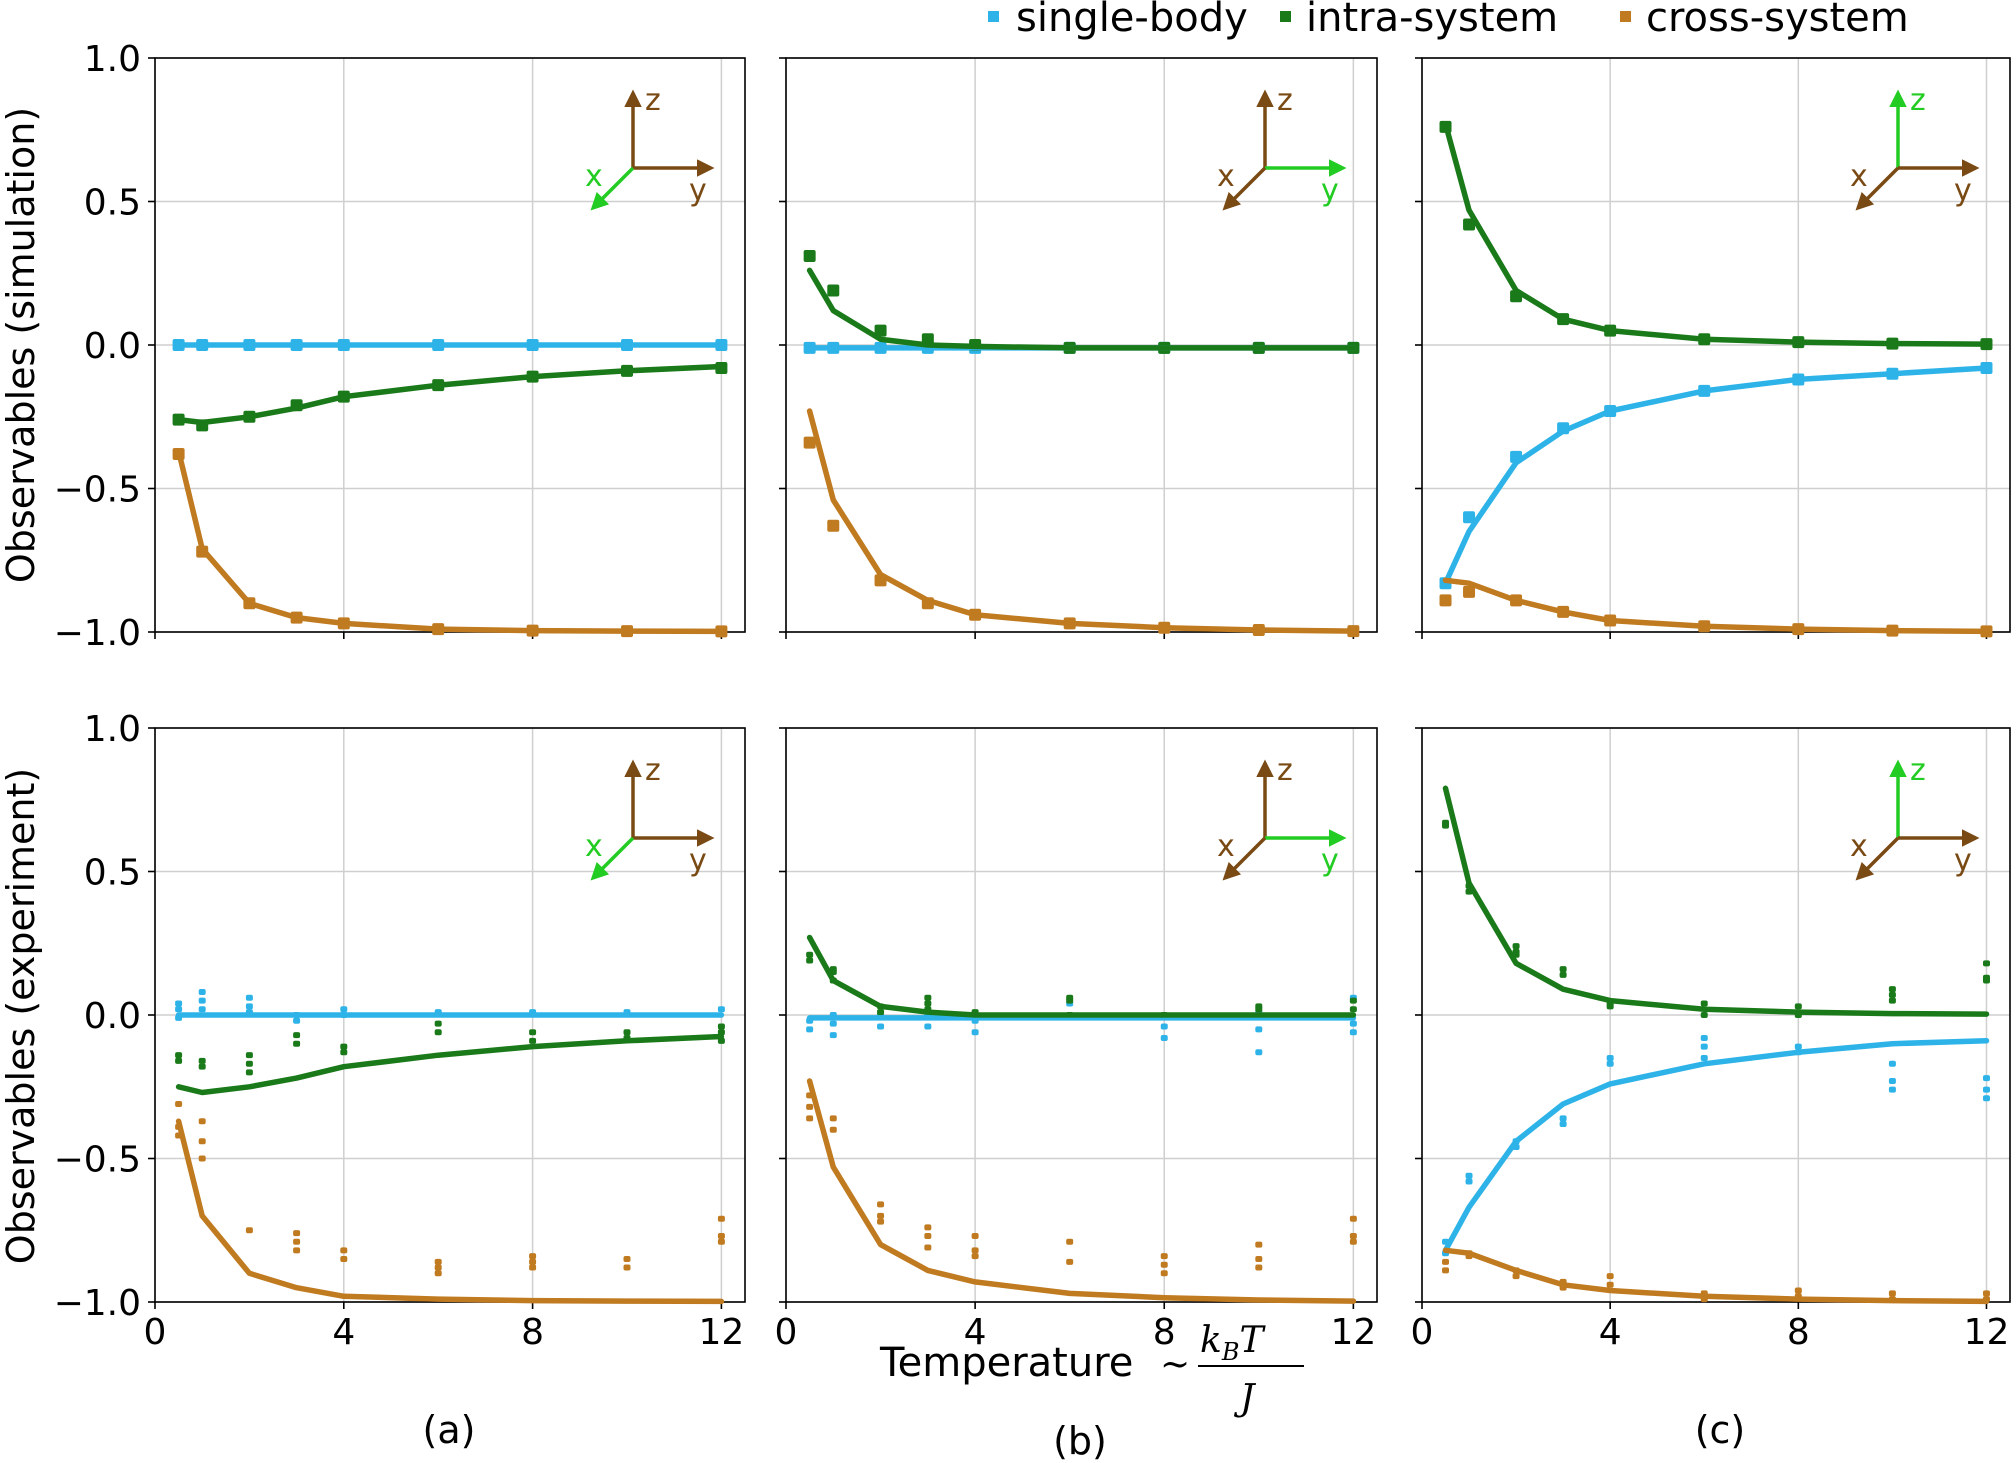 The image size is (2016, 1463). What do you see at coordinates (1777, 20) in the screenshot?
I see `legend-label-cross-system: cross-system` at bounding box center [1777, 20].